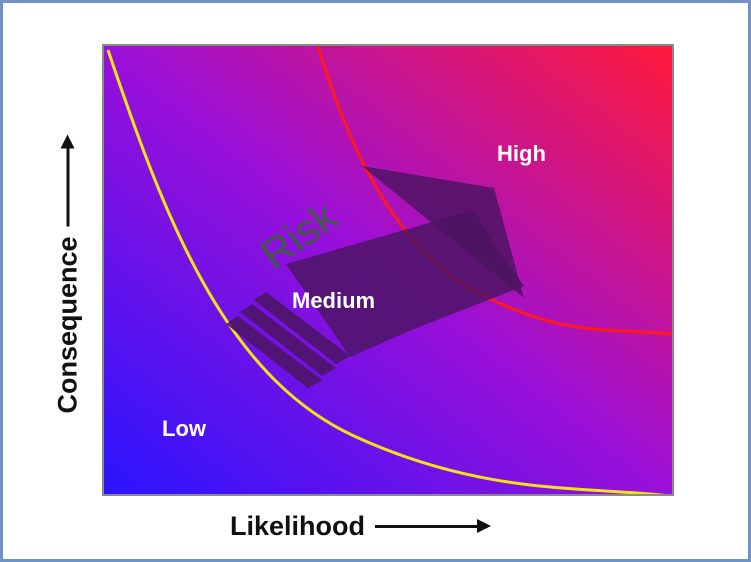  Describe the element at coordinates (521, 153) in the screenshot. I see `zone-label-high: High` at that location.